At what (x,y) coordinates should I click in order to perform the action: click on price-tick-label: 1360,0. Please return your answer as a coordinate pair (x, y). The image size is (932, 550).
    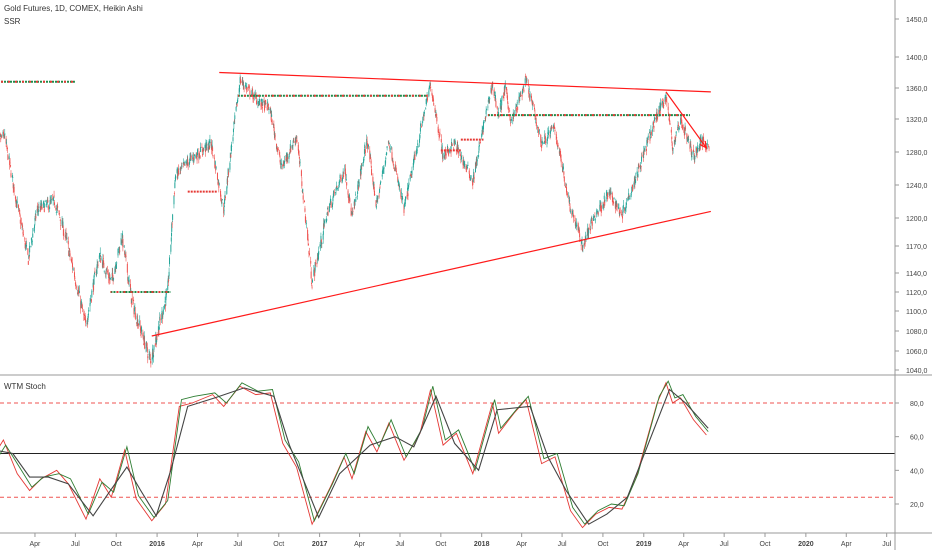
    Looking at the image, I should click on (917, 89).